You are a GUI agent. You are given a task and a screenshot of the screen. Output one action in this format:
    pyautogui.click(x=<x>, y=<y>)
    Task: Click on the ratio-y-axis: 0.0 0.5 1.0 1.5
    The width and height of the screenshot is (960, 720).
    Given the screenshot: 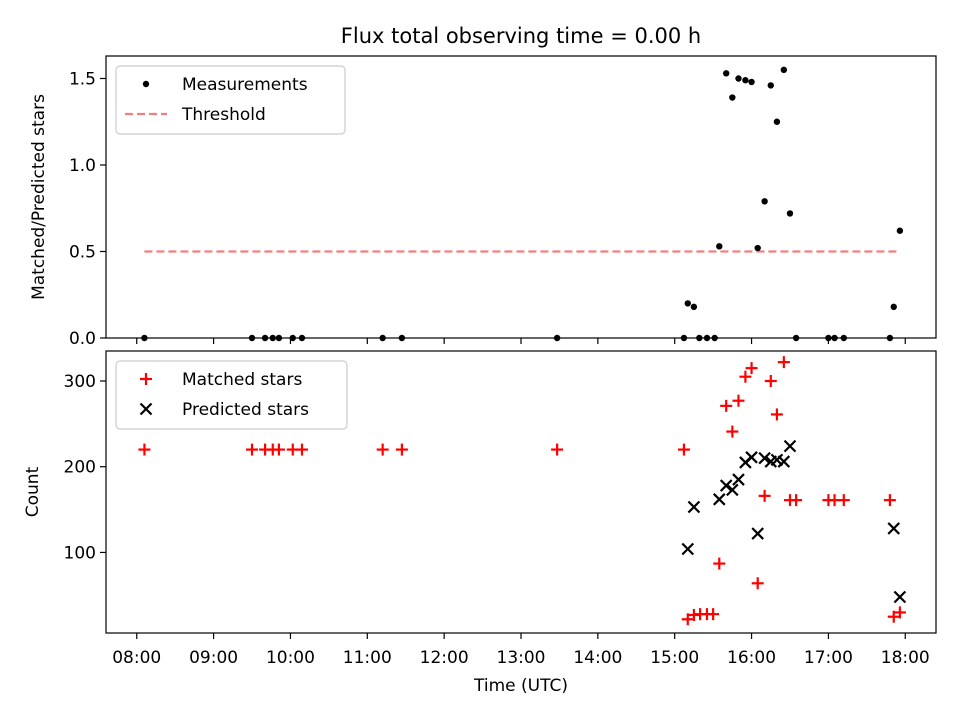 What is the action you would take?
    pyautogui.click(x=87, y=209)
    